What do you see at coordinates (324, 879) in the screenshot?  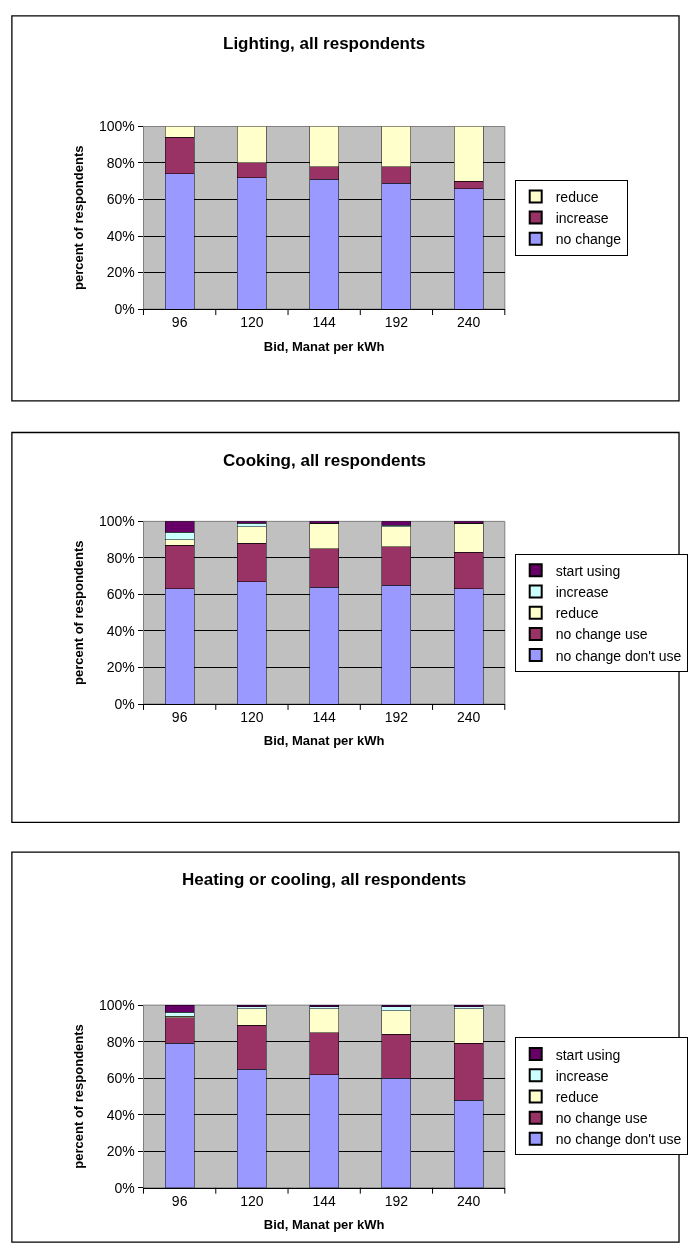 I see `chart-title: Heating or cooling, all respondents` at bounding box center [324, 879].